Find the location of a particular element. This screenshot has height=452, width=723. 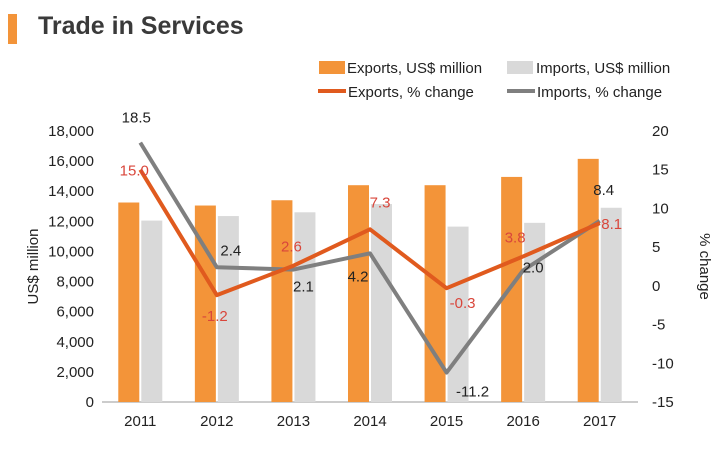

exports-change-data-label: 15.0 is located at coordinates (134, 171).